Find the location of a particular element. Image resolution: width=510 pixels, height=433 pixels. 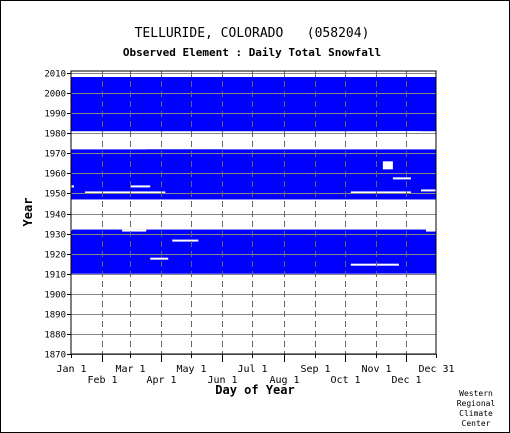

credit-line: Center is located at coordinates (476, 423).